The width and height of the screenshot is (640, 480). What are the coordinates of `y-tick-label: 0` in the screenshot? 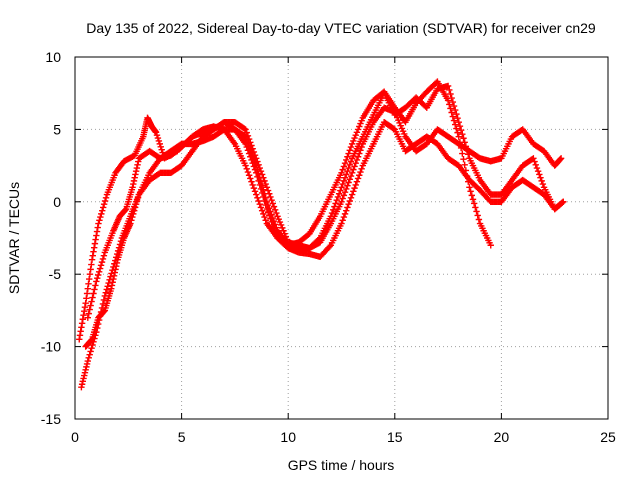 It's located at (57, 202).